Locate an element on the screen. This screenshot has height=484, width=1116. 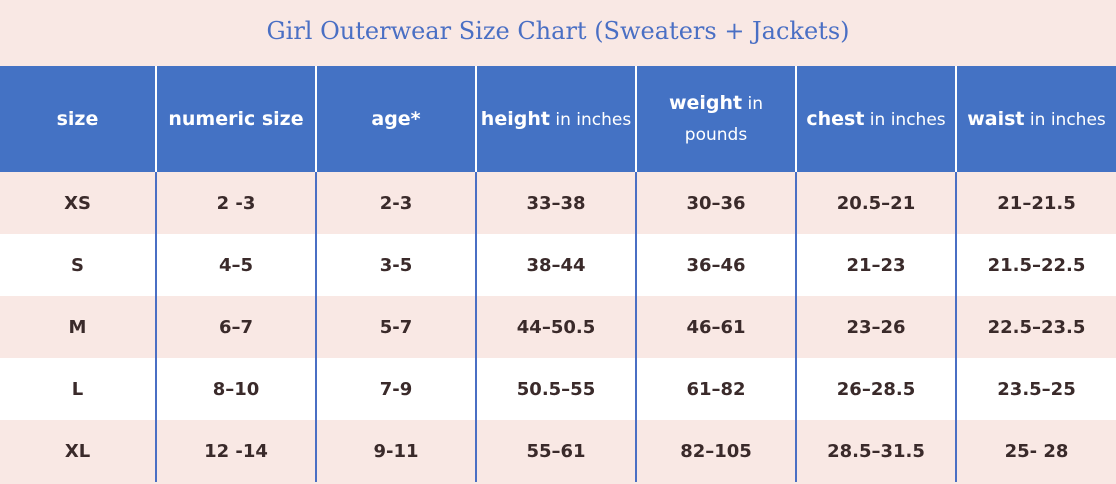
cell-weight: 61–82 is located at coordinates (715, 389).